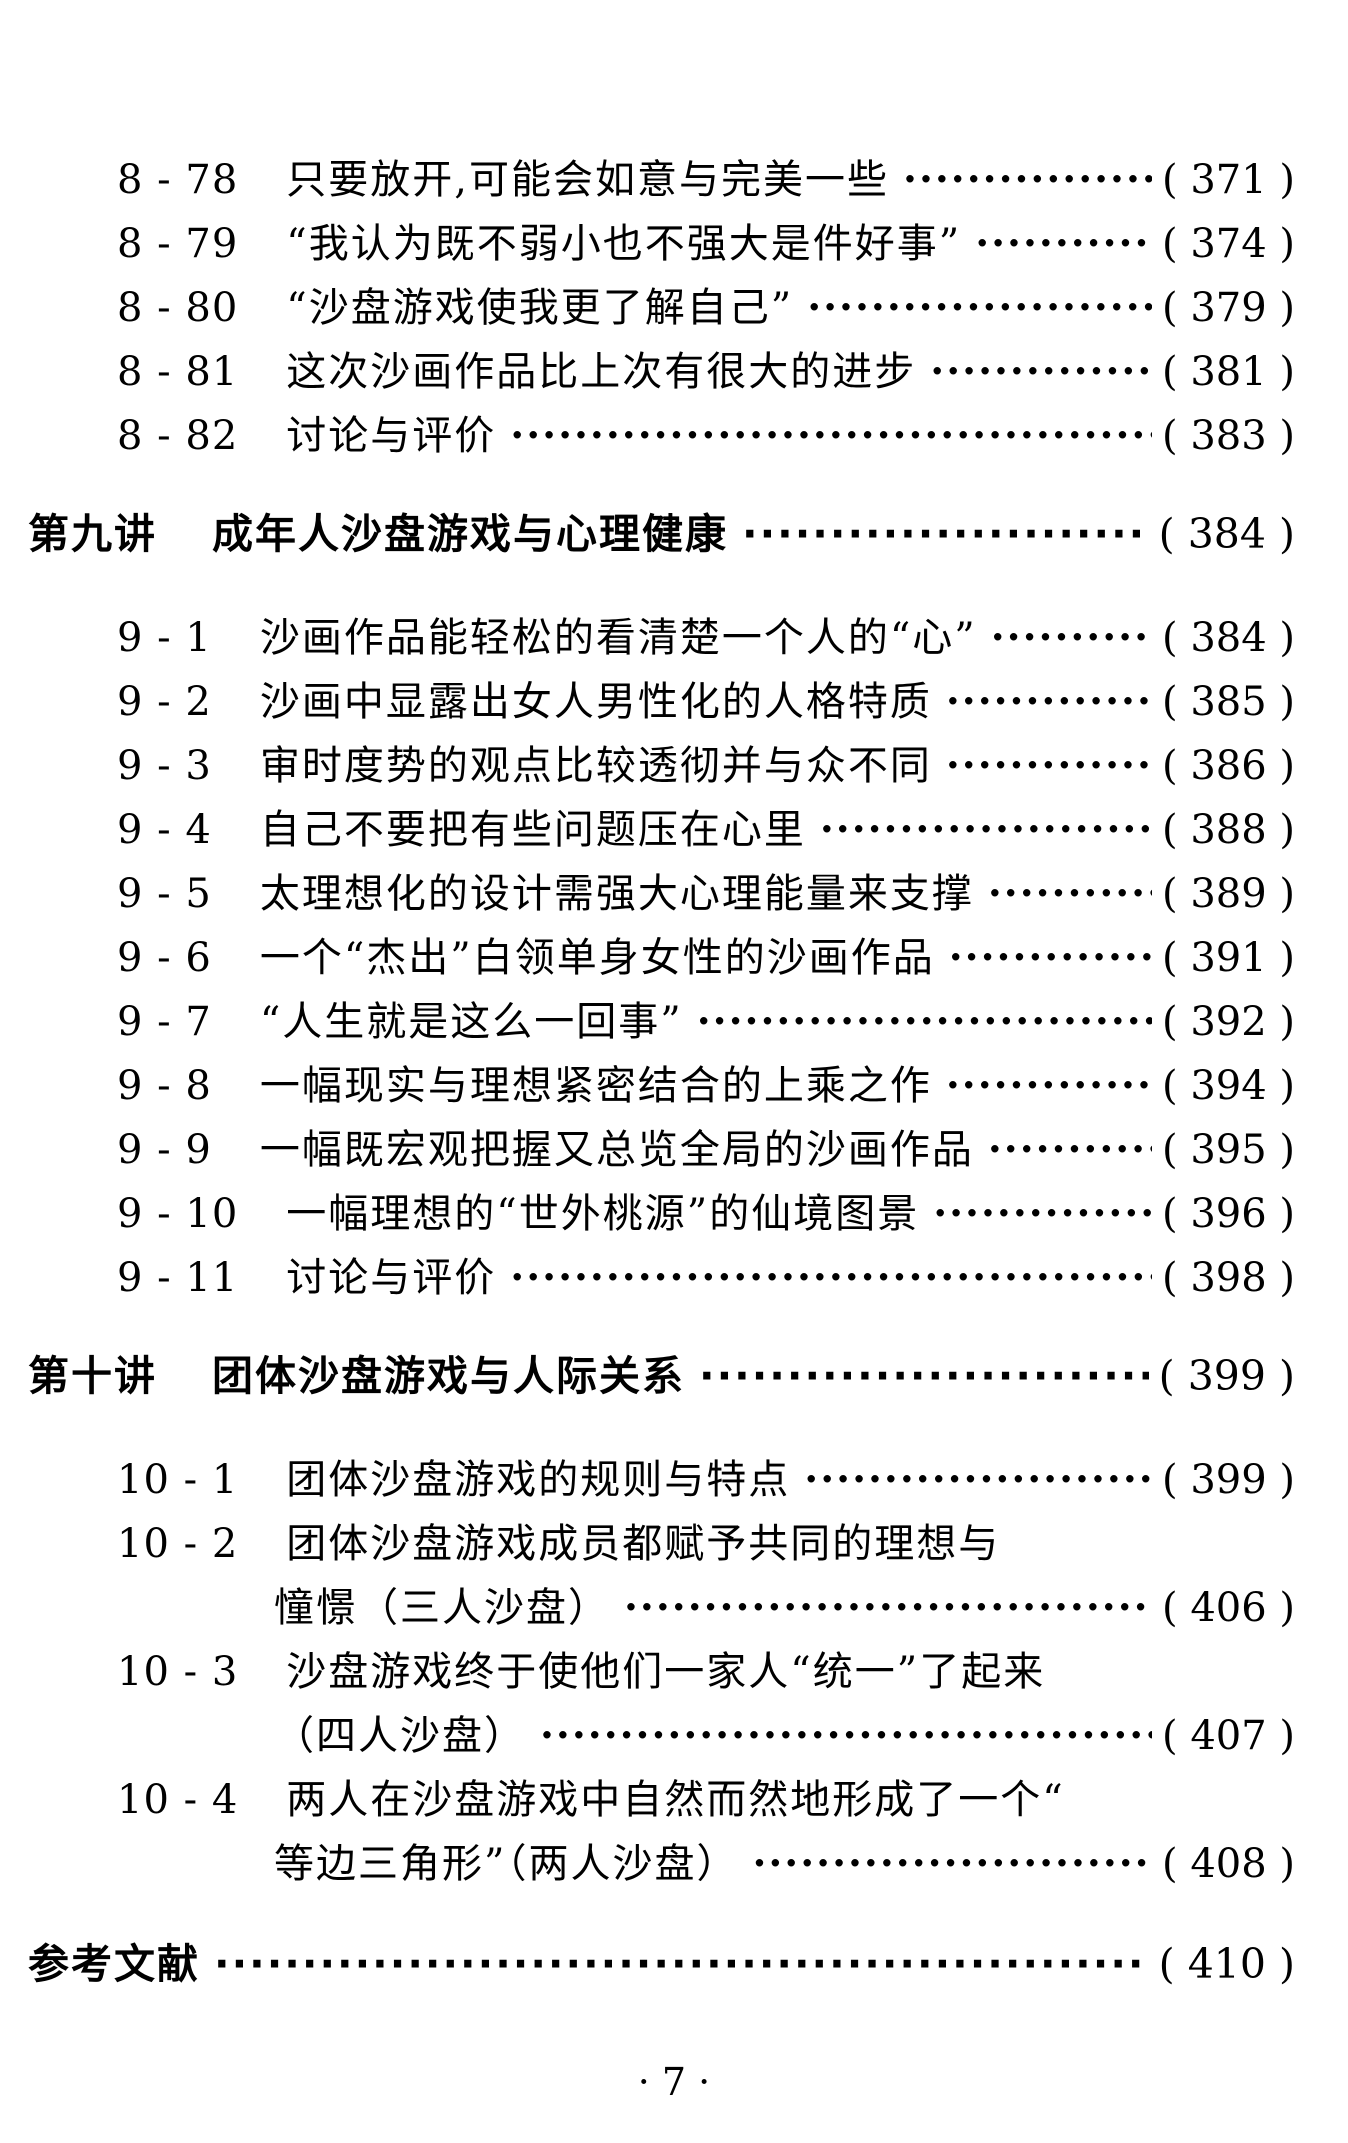 The width and height of the screenshot is (1348, 2143). What do you see at coordinates (618, 638) in the screenshot?
I see `entry-title: 沙画作品能轻松的看清楚一个人的“心”` at bounding box center [618, 638].